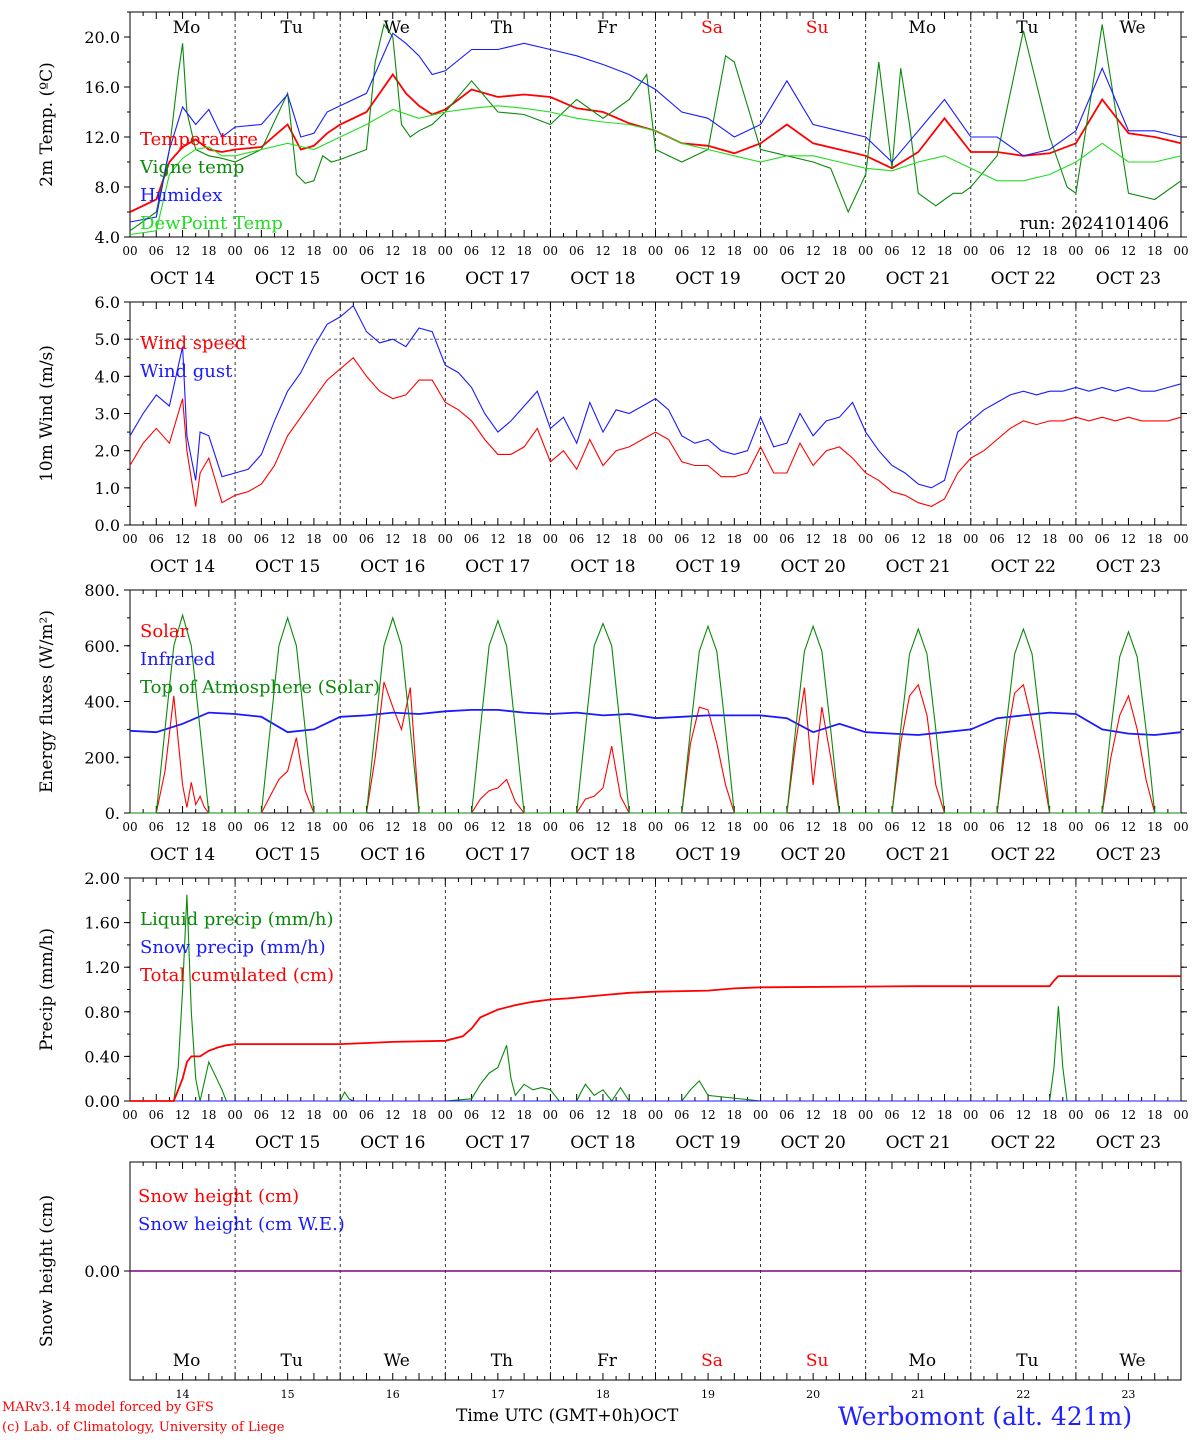 The width and height of the screenshot is (1194, 1445). Describe the element at coordinates (218, 1196) in the screenshot. I see `legend-entry: Snow height (cm)` at that location.